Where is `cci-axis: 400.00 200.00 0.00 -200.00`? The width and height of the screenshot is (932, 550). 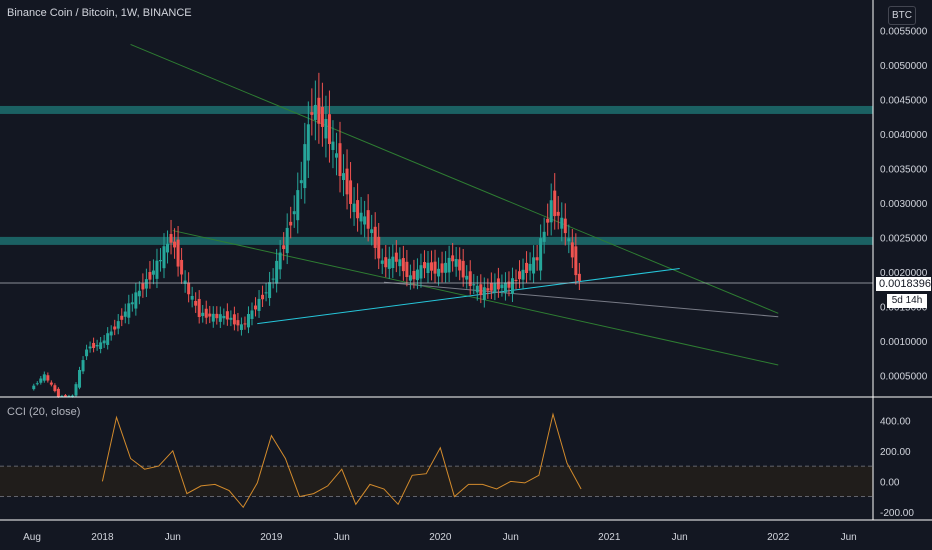 cci-axis: 400.00 200.00 0.00 -200.00 is located at coordinates (897, 467).